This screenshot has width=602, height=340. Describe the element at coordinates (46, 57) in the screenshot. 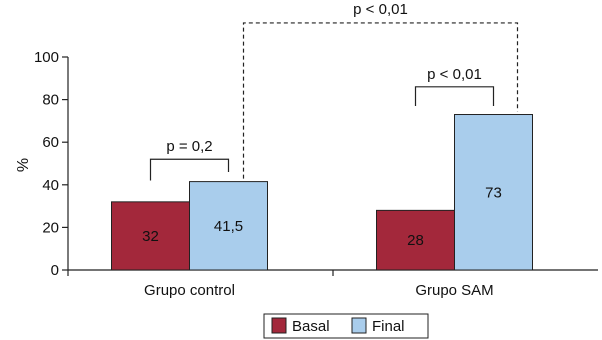

I see `y-tick-label: 100` at that location.